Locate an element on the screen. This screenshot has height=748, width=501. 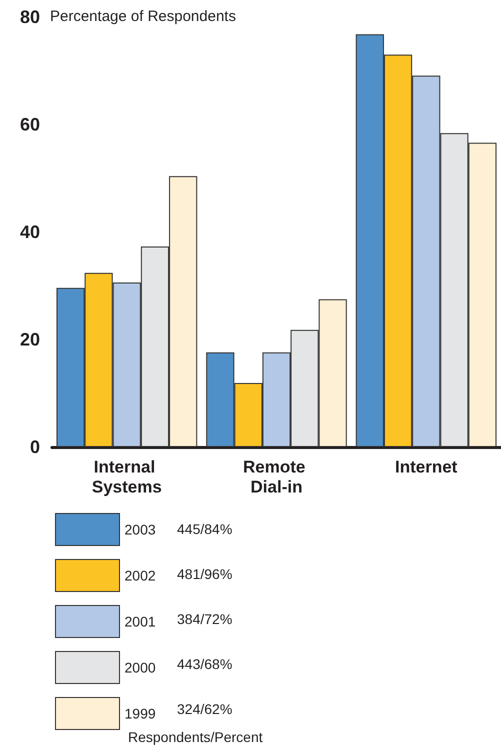
x-tick-label: Remote Dial-in is located at coordinates (276, 477).